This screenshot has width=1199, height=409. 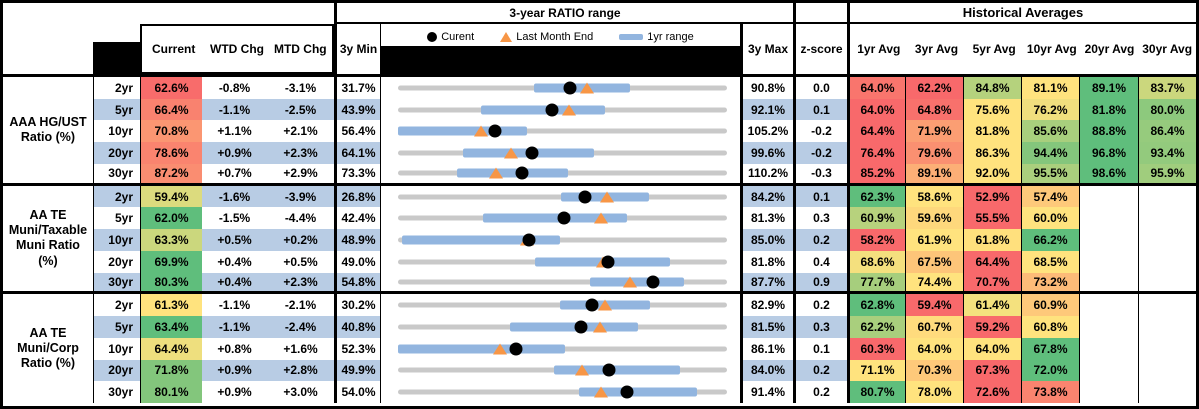 What do you see at coordinates (1050, 283) in the screenshot?
I see `avg-cell: 73.2%` at bounding box center [1050, 283].